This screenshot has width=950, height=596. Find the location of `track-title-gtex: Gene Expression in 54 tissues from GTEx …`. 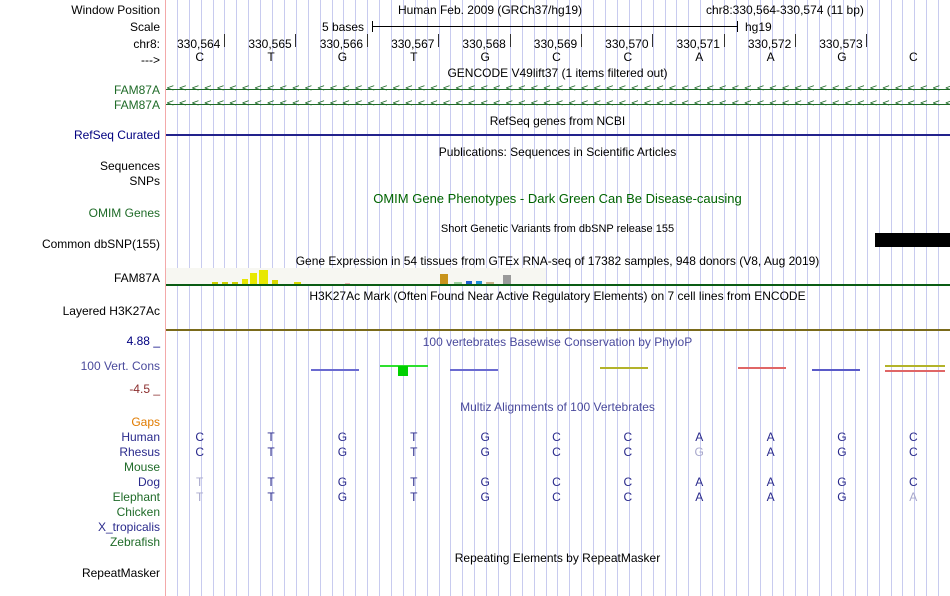

track-title-gtex: Gene Expression in 54 tissues from GTEx … is located at coordinates (557, 261).